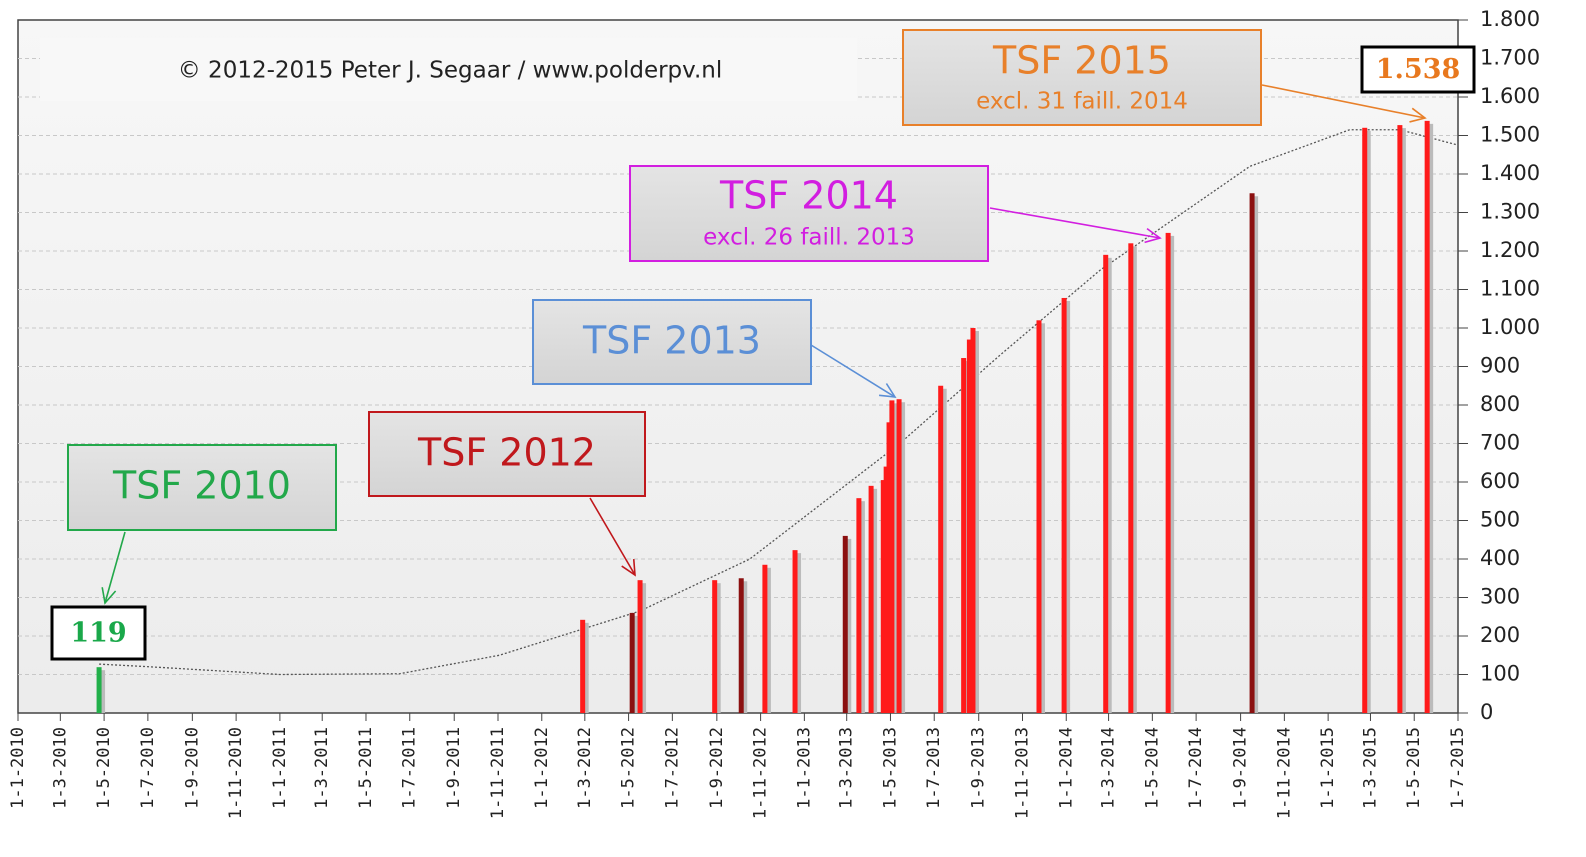 The height and width of the screenshot is (857, 1586). Describe the element at coordinates (322, 768) in the screenshot. I see `x-tick-label: 1-3-2011` at that location.